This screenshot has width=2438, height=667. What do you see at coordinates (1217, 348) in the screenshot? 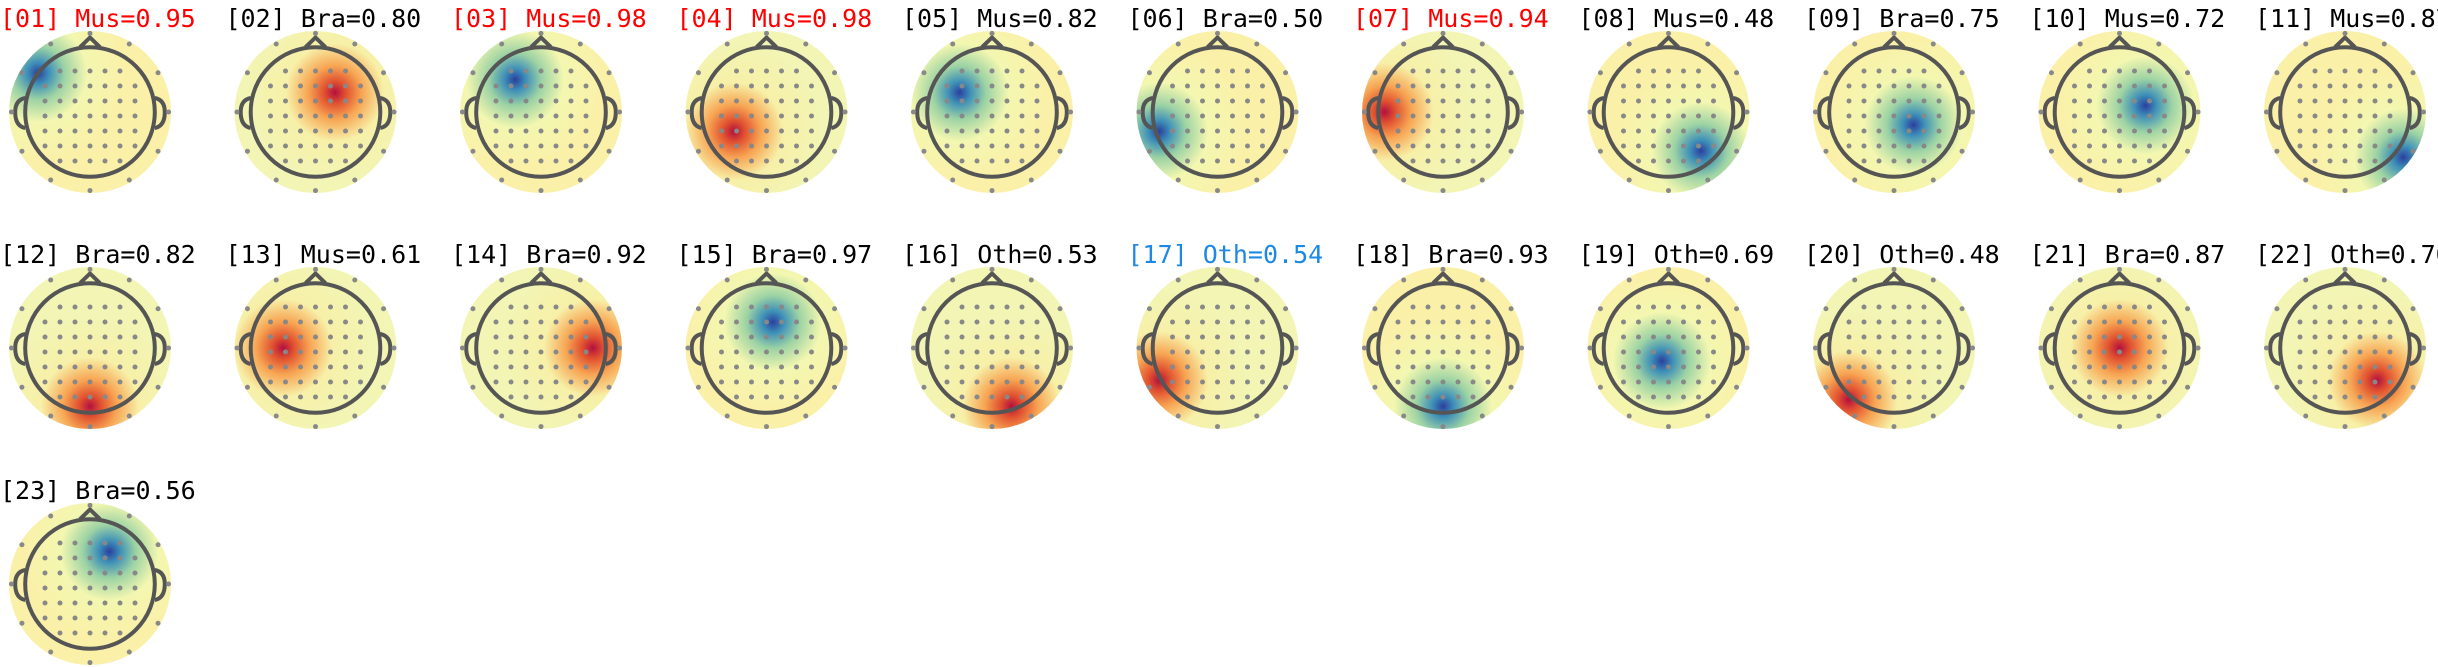
I see `head` at bounding box center [1217, 348].